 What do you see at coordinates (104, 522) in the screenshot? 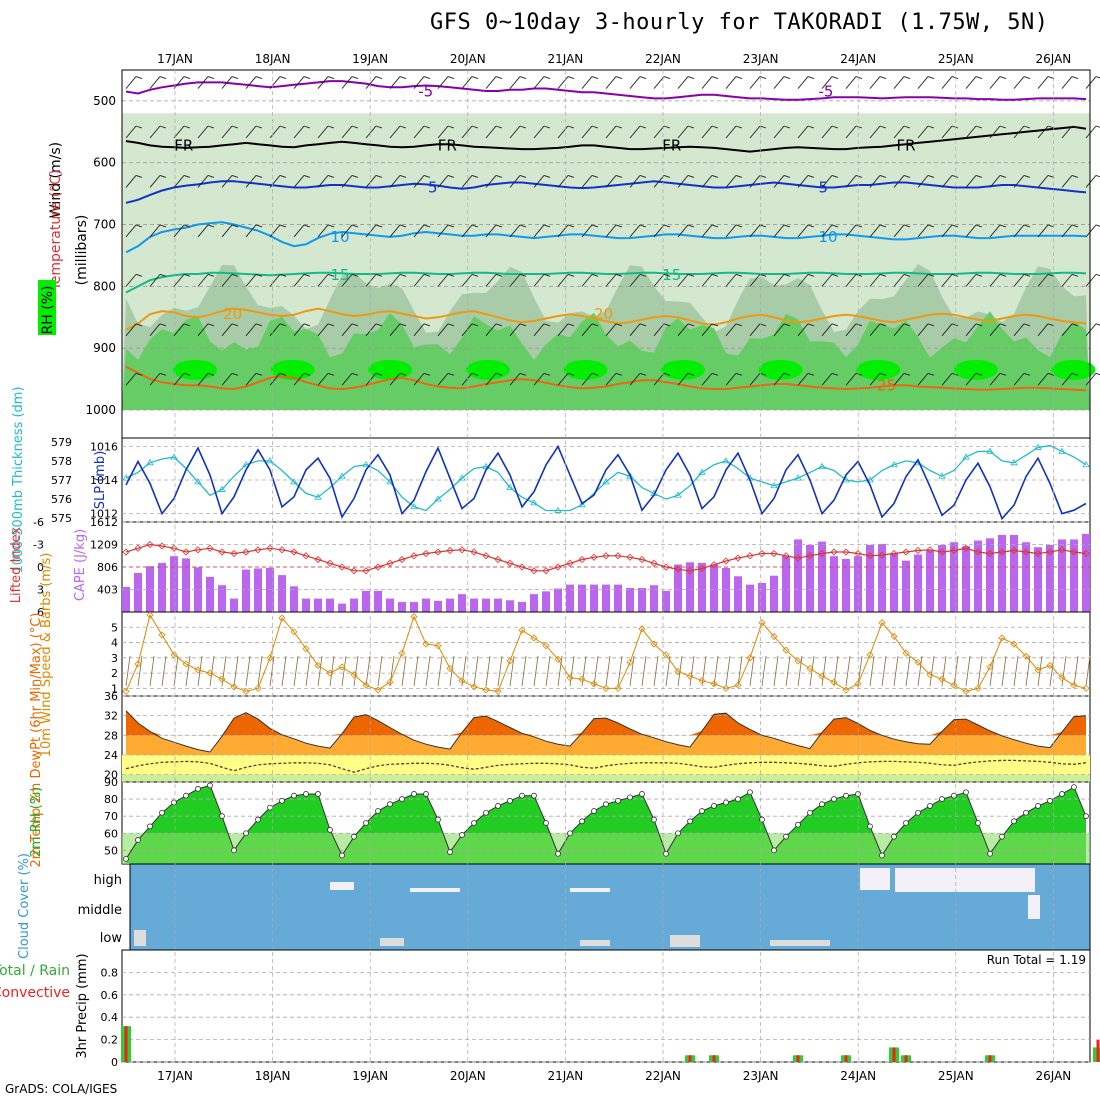
I see `cape-tick-label: 1612` at bounding box center [104, 522].